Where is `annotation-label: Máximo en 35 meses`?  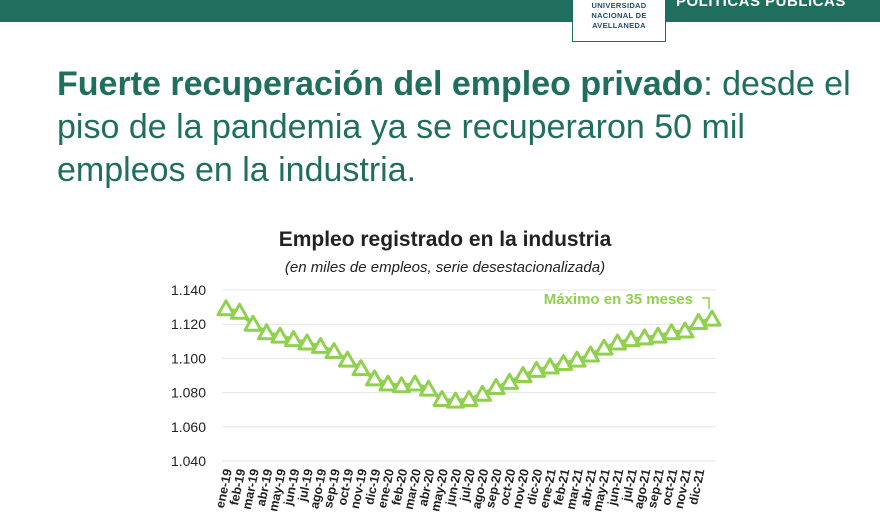 annotation-label: Máximo en 35 meses is located at coordinates (618, 299).